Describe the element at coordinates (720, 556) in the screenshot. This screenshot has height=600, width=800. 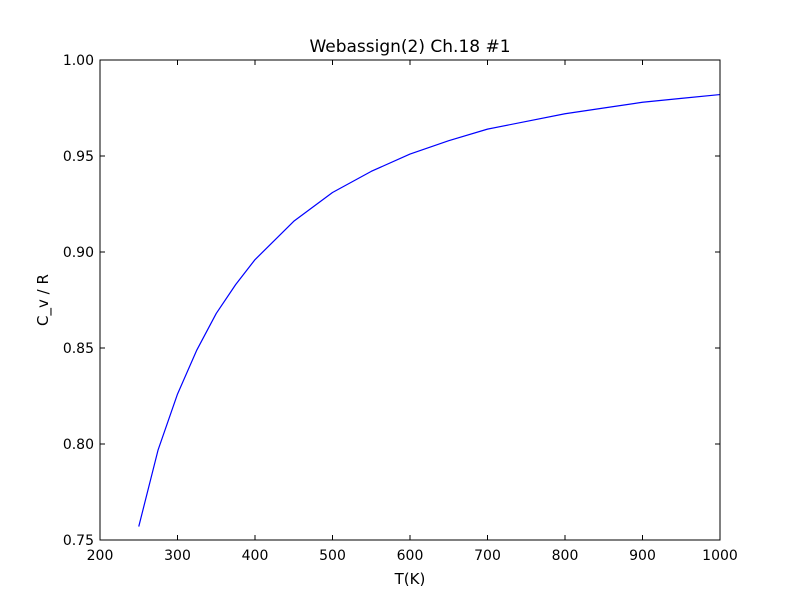
I see `x-tick-label: 1000` at that location.